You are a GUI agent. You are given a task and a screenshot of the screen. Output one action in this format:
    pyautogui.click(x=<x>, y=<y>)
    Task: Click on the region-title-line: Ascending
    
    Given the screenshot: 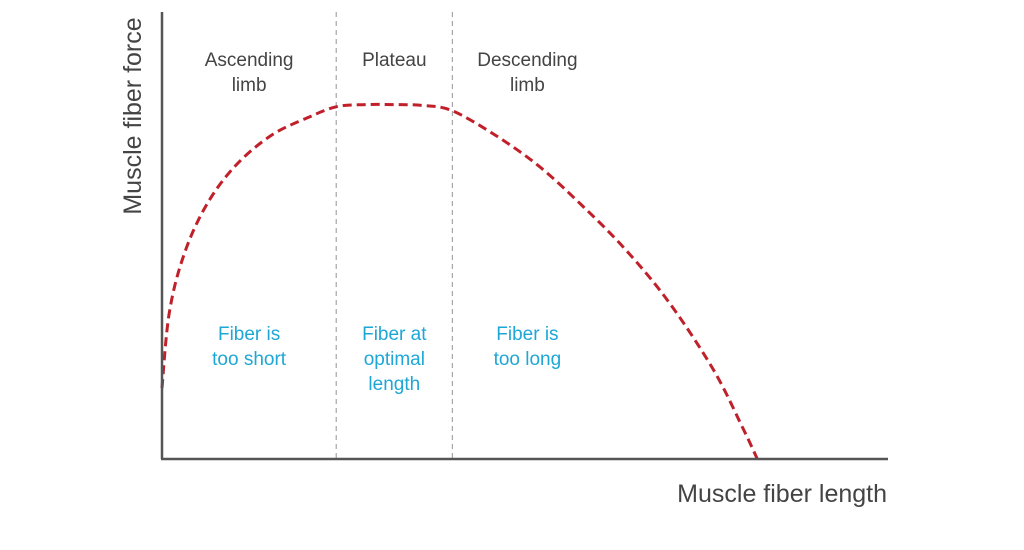 What is the action you would take?
    pyautogui.click(x=249, y=60)
    